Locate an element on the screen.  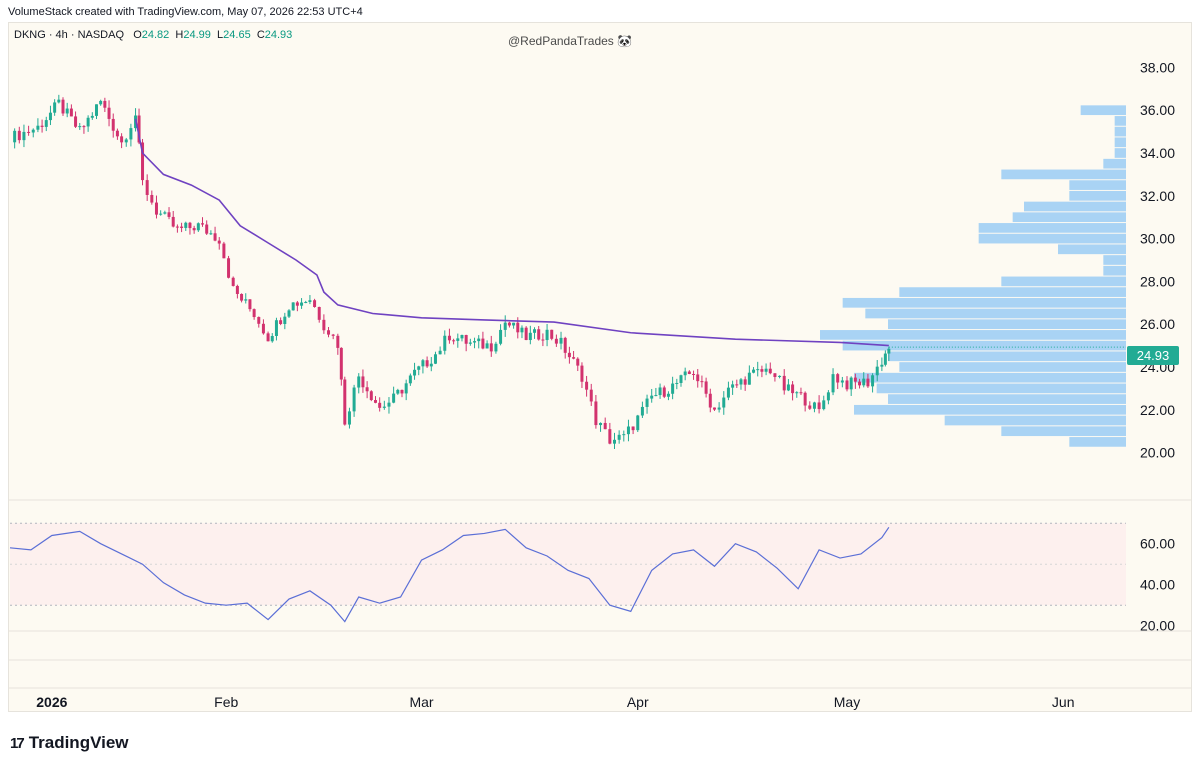
time-axis-tick: Feb is located at coordinates (226, 702).